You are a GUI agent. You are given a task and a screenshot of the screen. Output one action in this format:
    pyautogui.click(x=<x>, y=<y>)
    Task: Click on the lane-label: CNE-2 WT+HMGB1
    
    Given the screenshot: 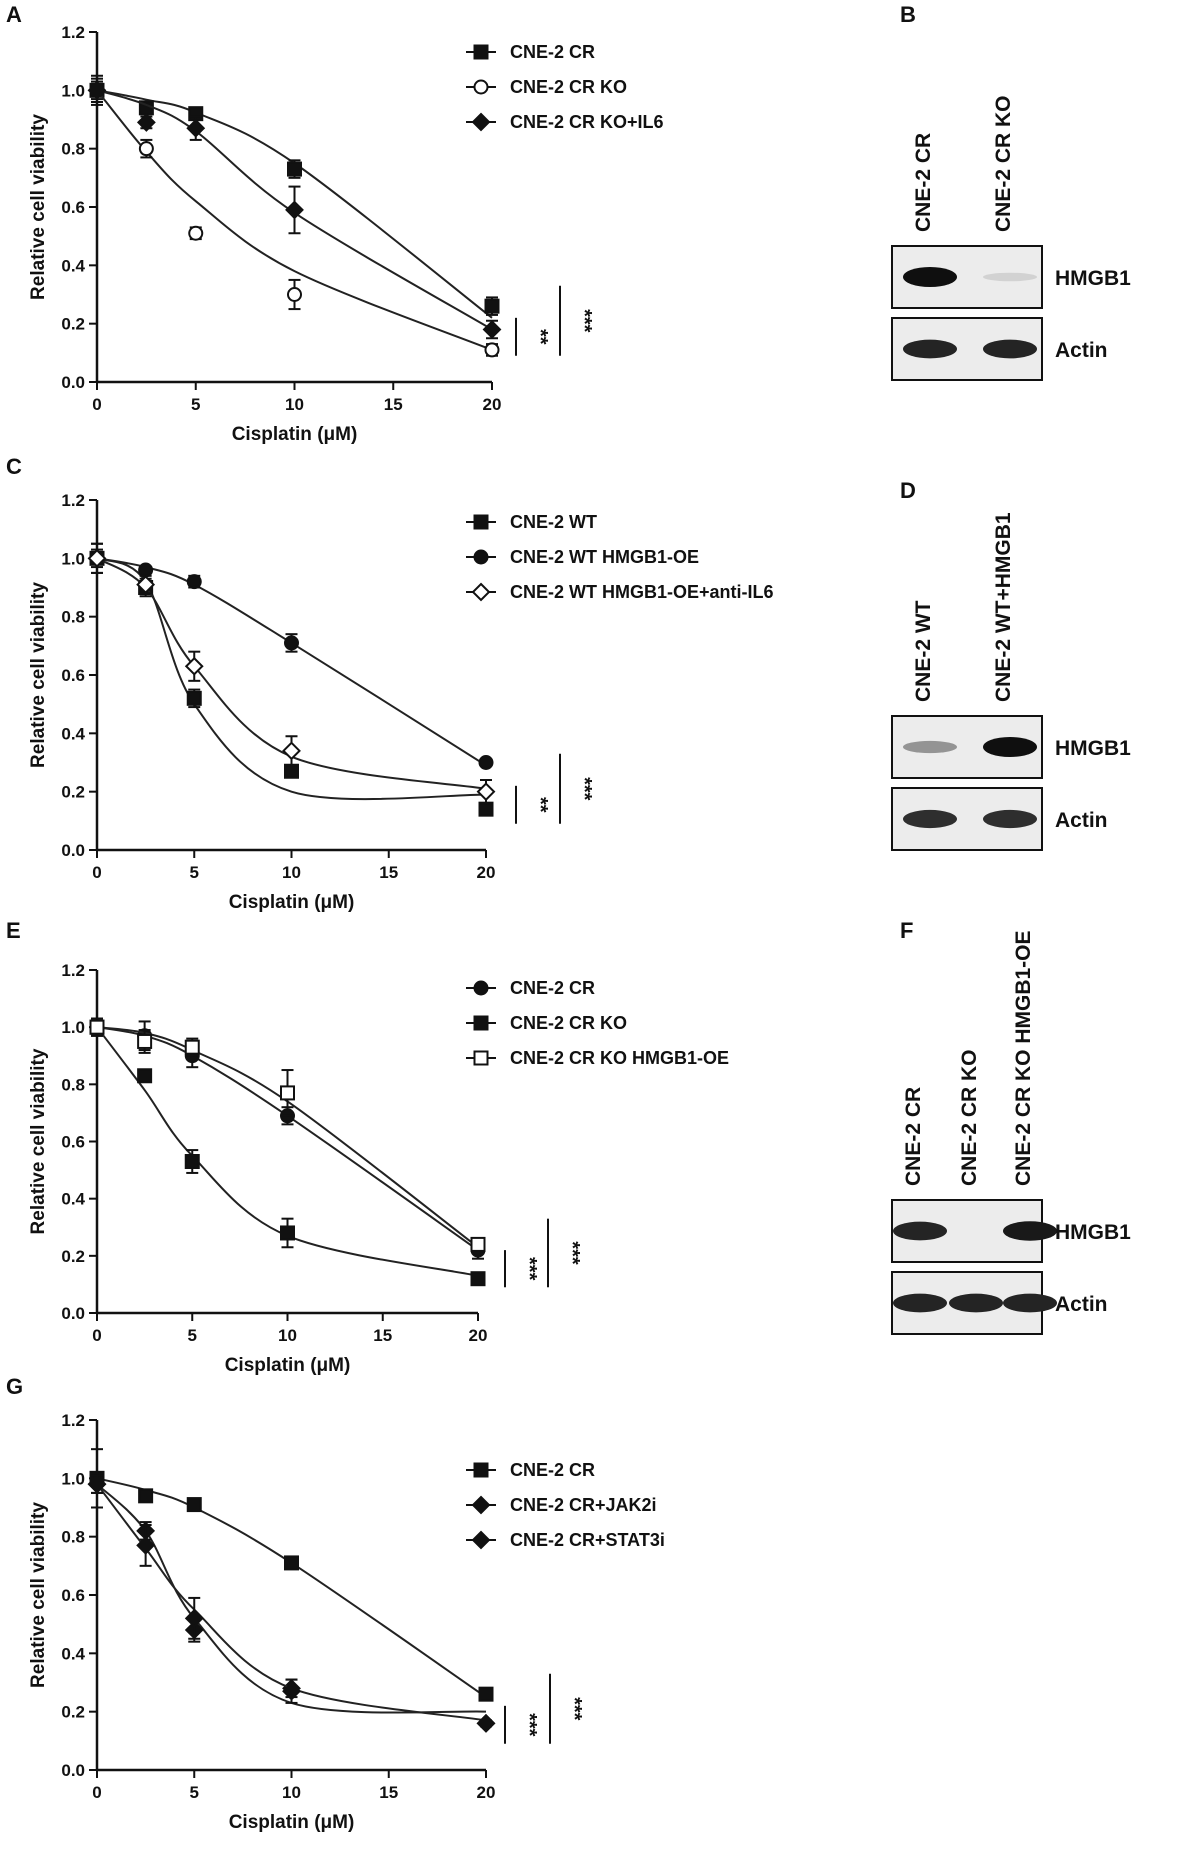 What is the action you would take?
    pyautogui.click(x=1003, y=607)
    